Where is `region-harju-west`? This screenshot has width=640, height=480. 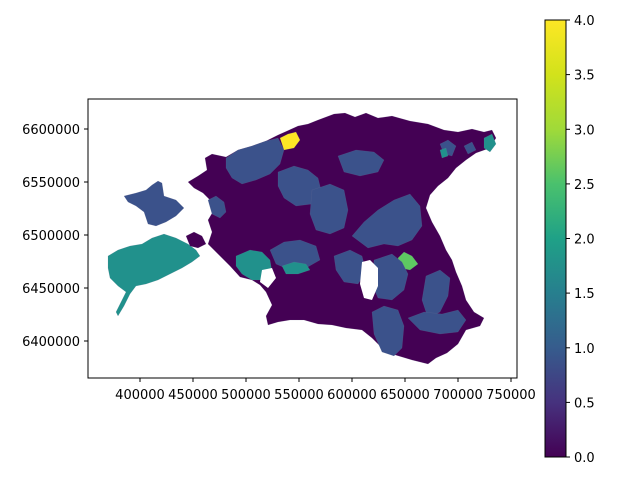 region-harju-west is located at coordinates (255, 161).